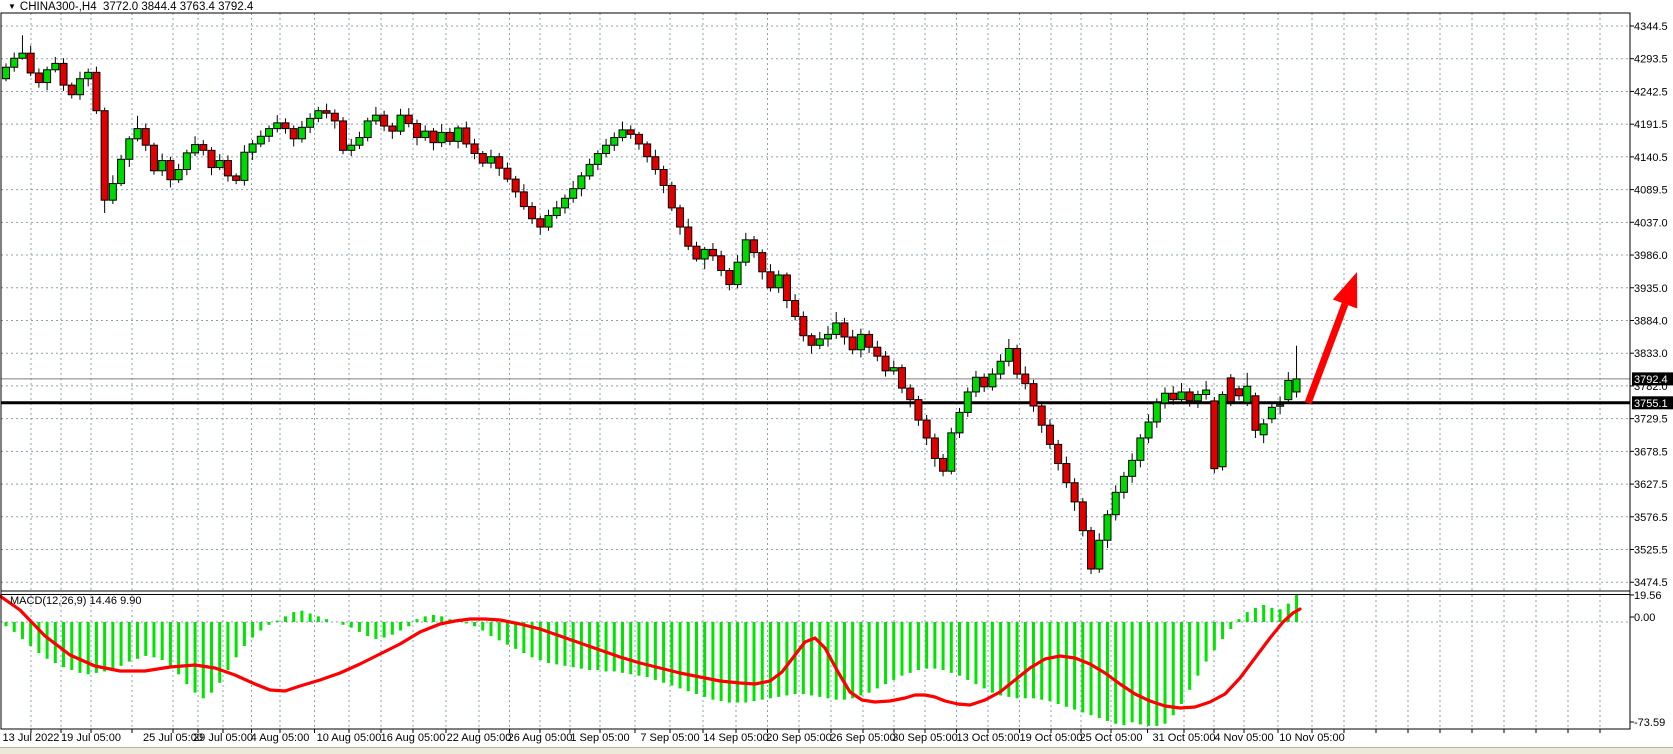  I want to click on date-label: 4 Aug 05:00, so click(280, 738).